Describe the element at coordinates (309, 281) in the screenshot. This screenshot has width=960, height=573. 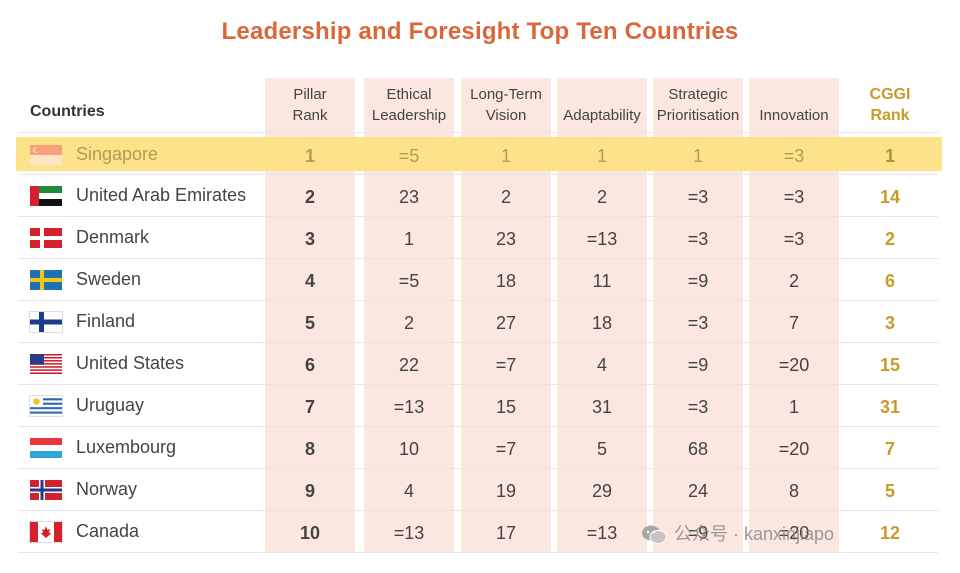
I see `cell-pillar: 4` at that location.